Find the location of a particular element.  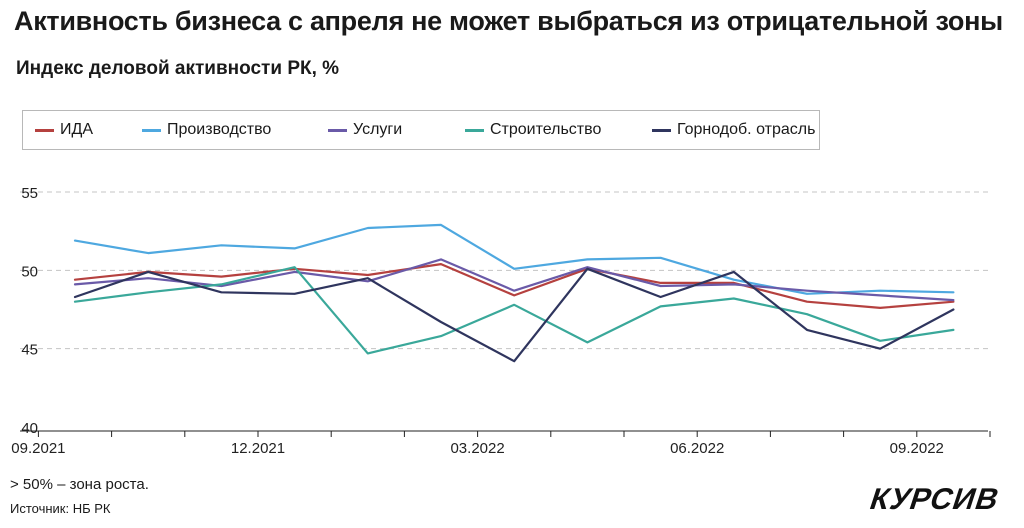

legend-item-construction: Строительство is located at coordinates (533, 130).